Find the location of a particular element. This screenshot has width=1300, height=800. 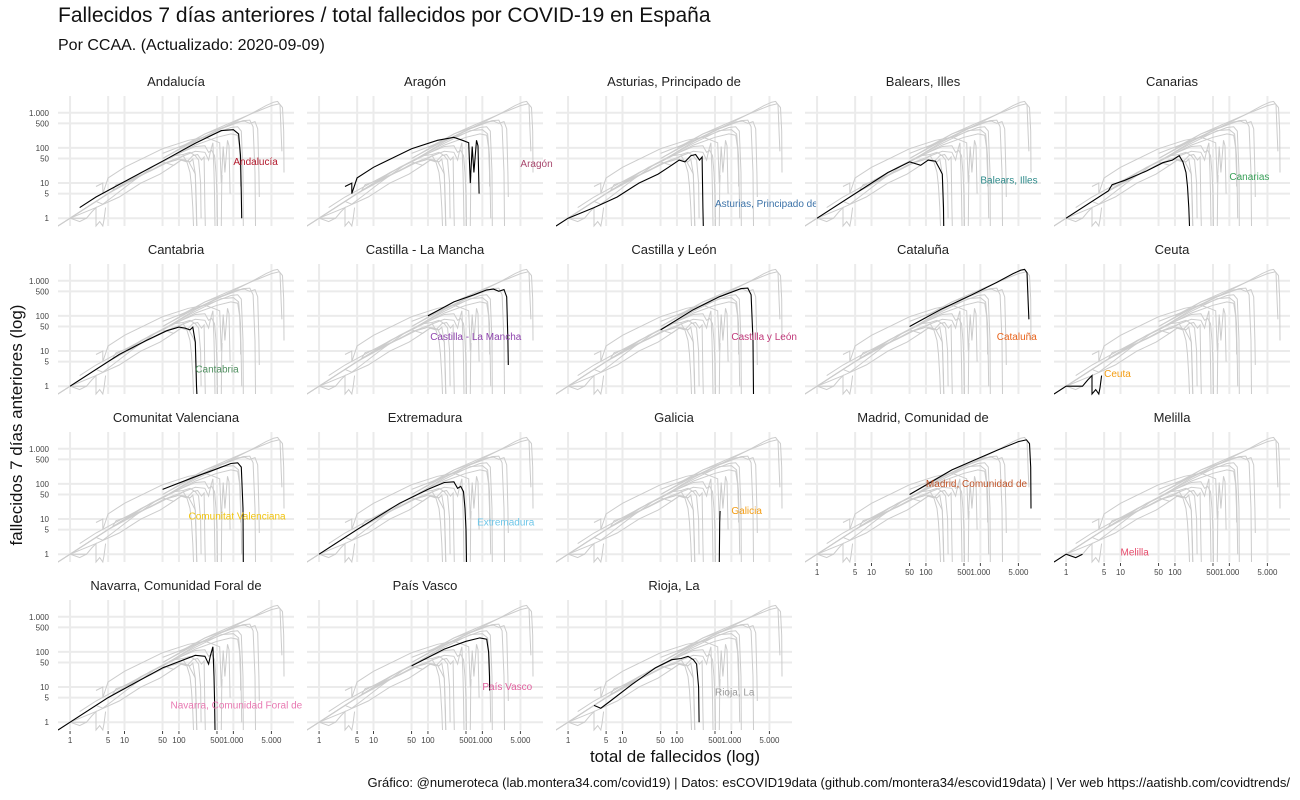

panel-title: Galicia is located at coordinates (674, 417).